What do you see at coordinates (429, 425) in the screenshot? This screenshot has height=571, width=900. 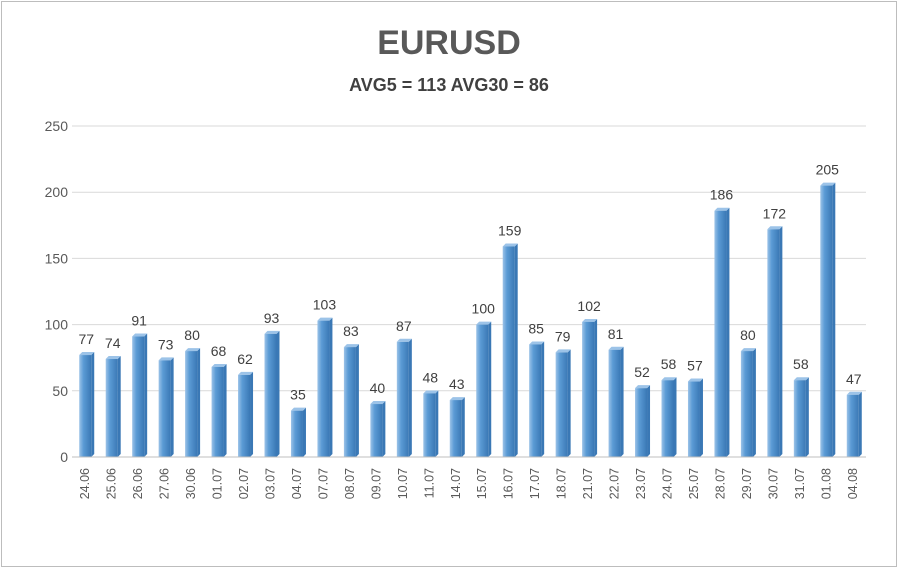 I see `bar-11.07` at bounding box center [429, 425].